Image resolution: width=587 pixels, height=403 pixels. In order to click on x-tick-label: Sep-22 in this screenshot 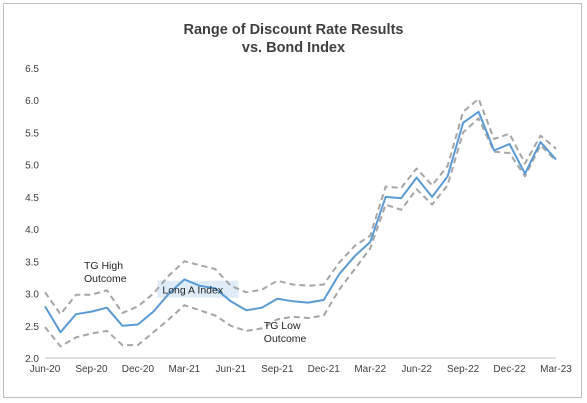, I will do `click(463, 369)`.